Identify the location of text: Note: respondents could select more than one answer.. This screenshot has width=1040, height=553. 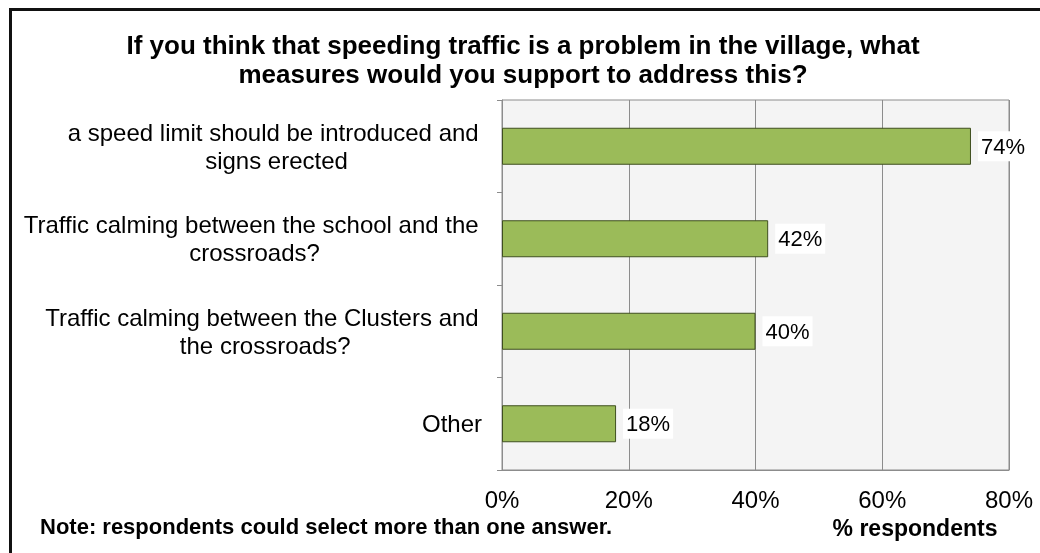
(326, 526).